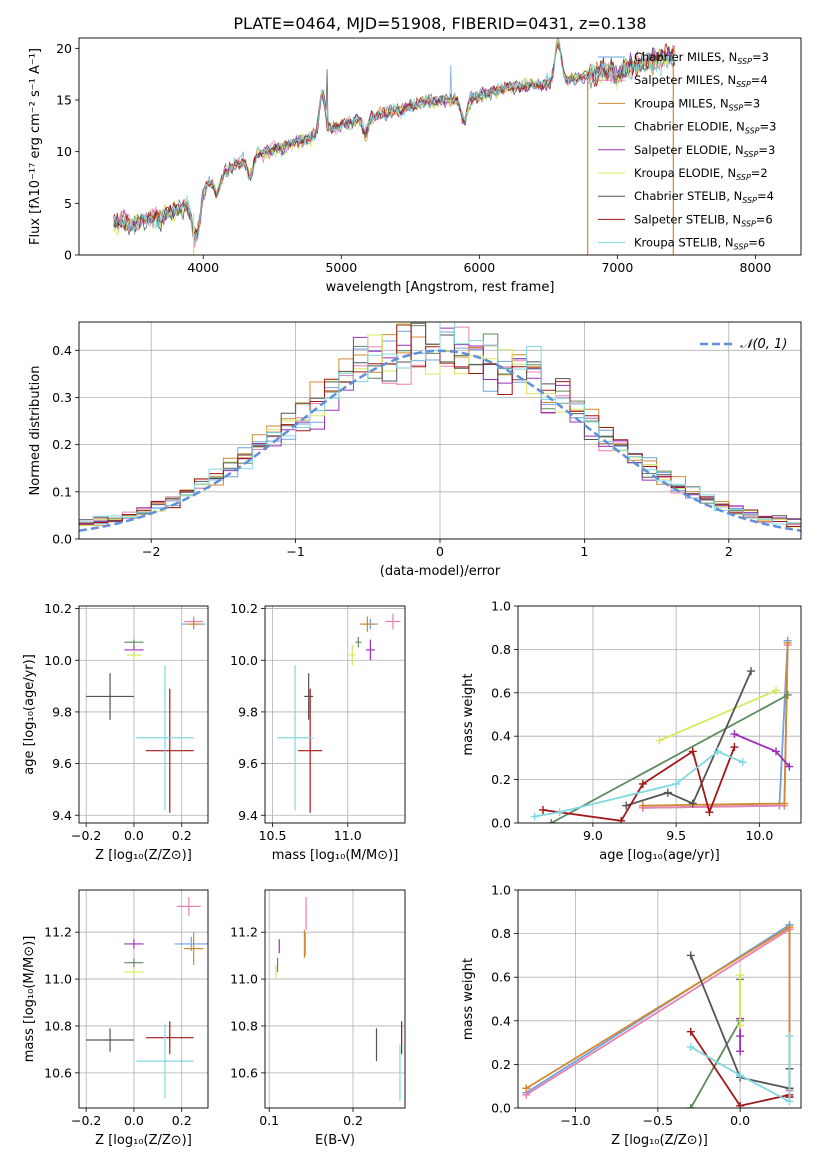  I want to click on x-tick-label: 0, so click(440, 551).